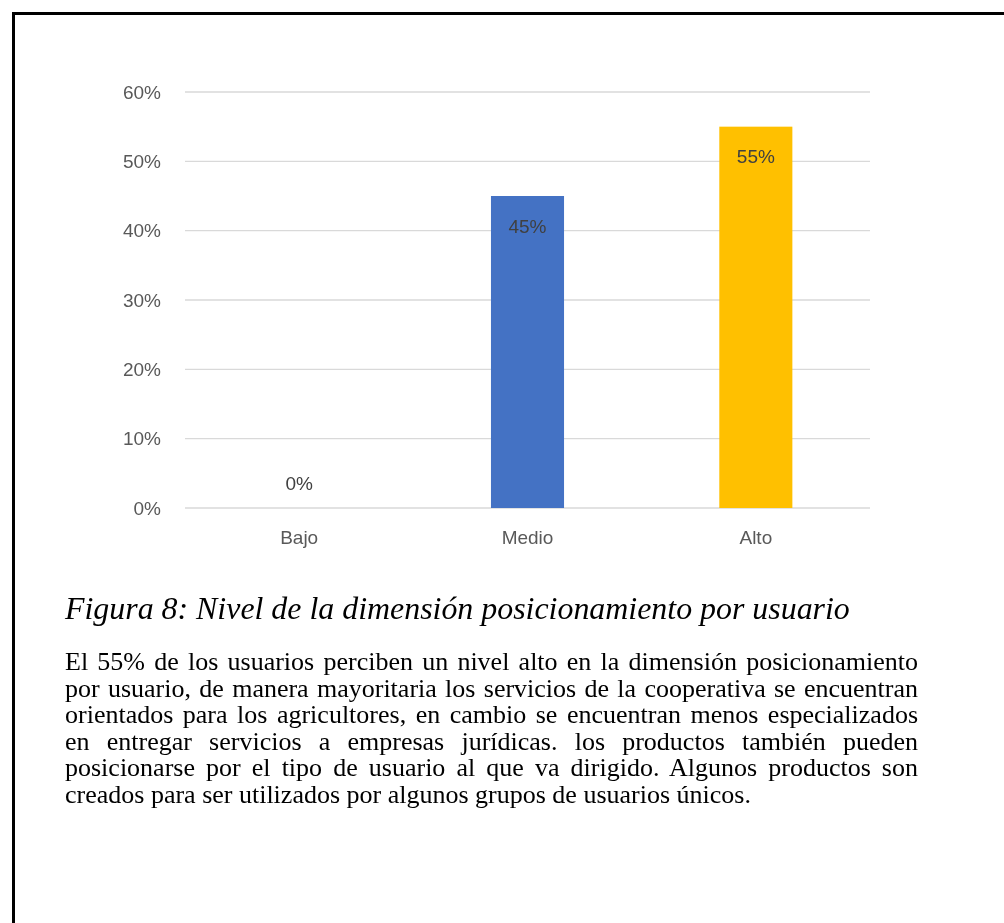  I want to click on y-tick-label: 40%, so click(142, 231).